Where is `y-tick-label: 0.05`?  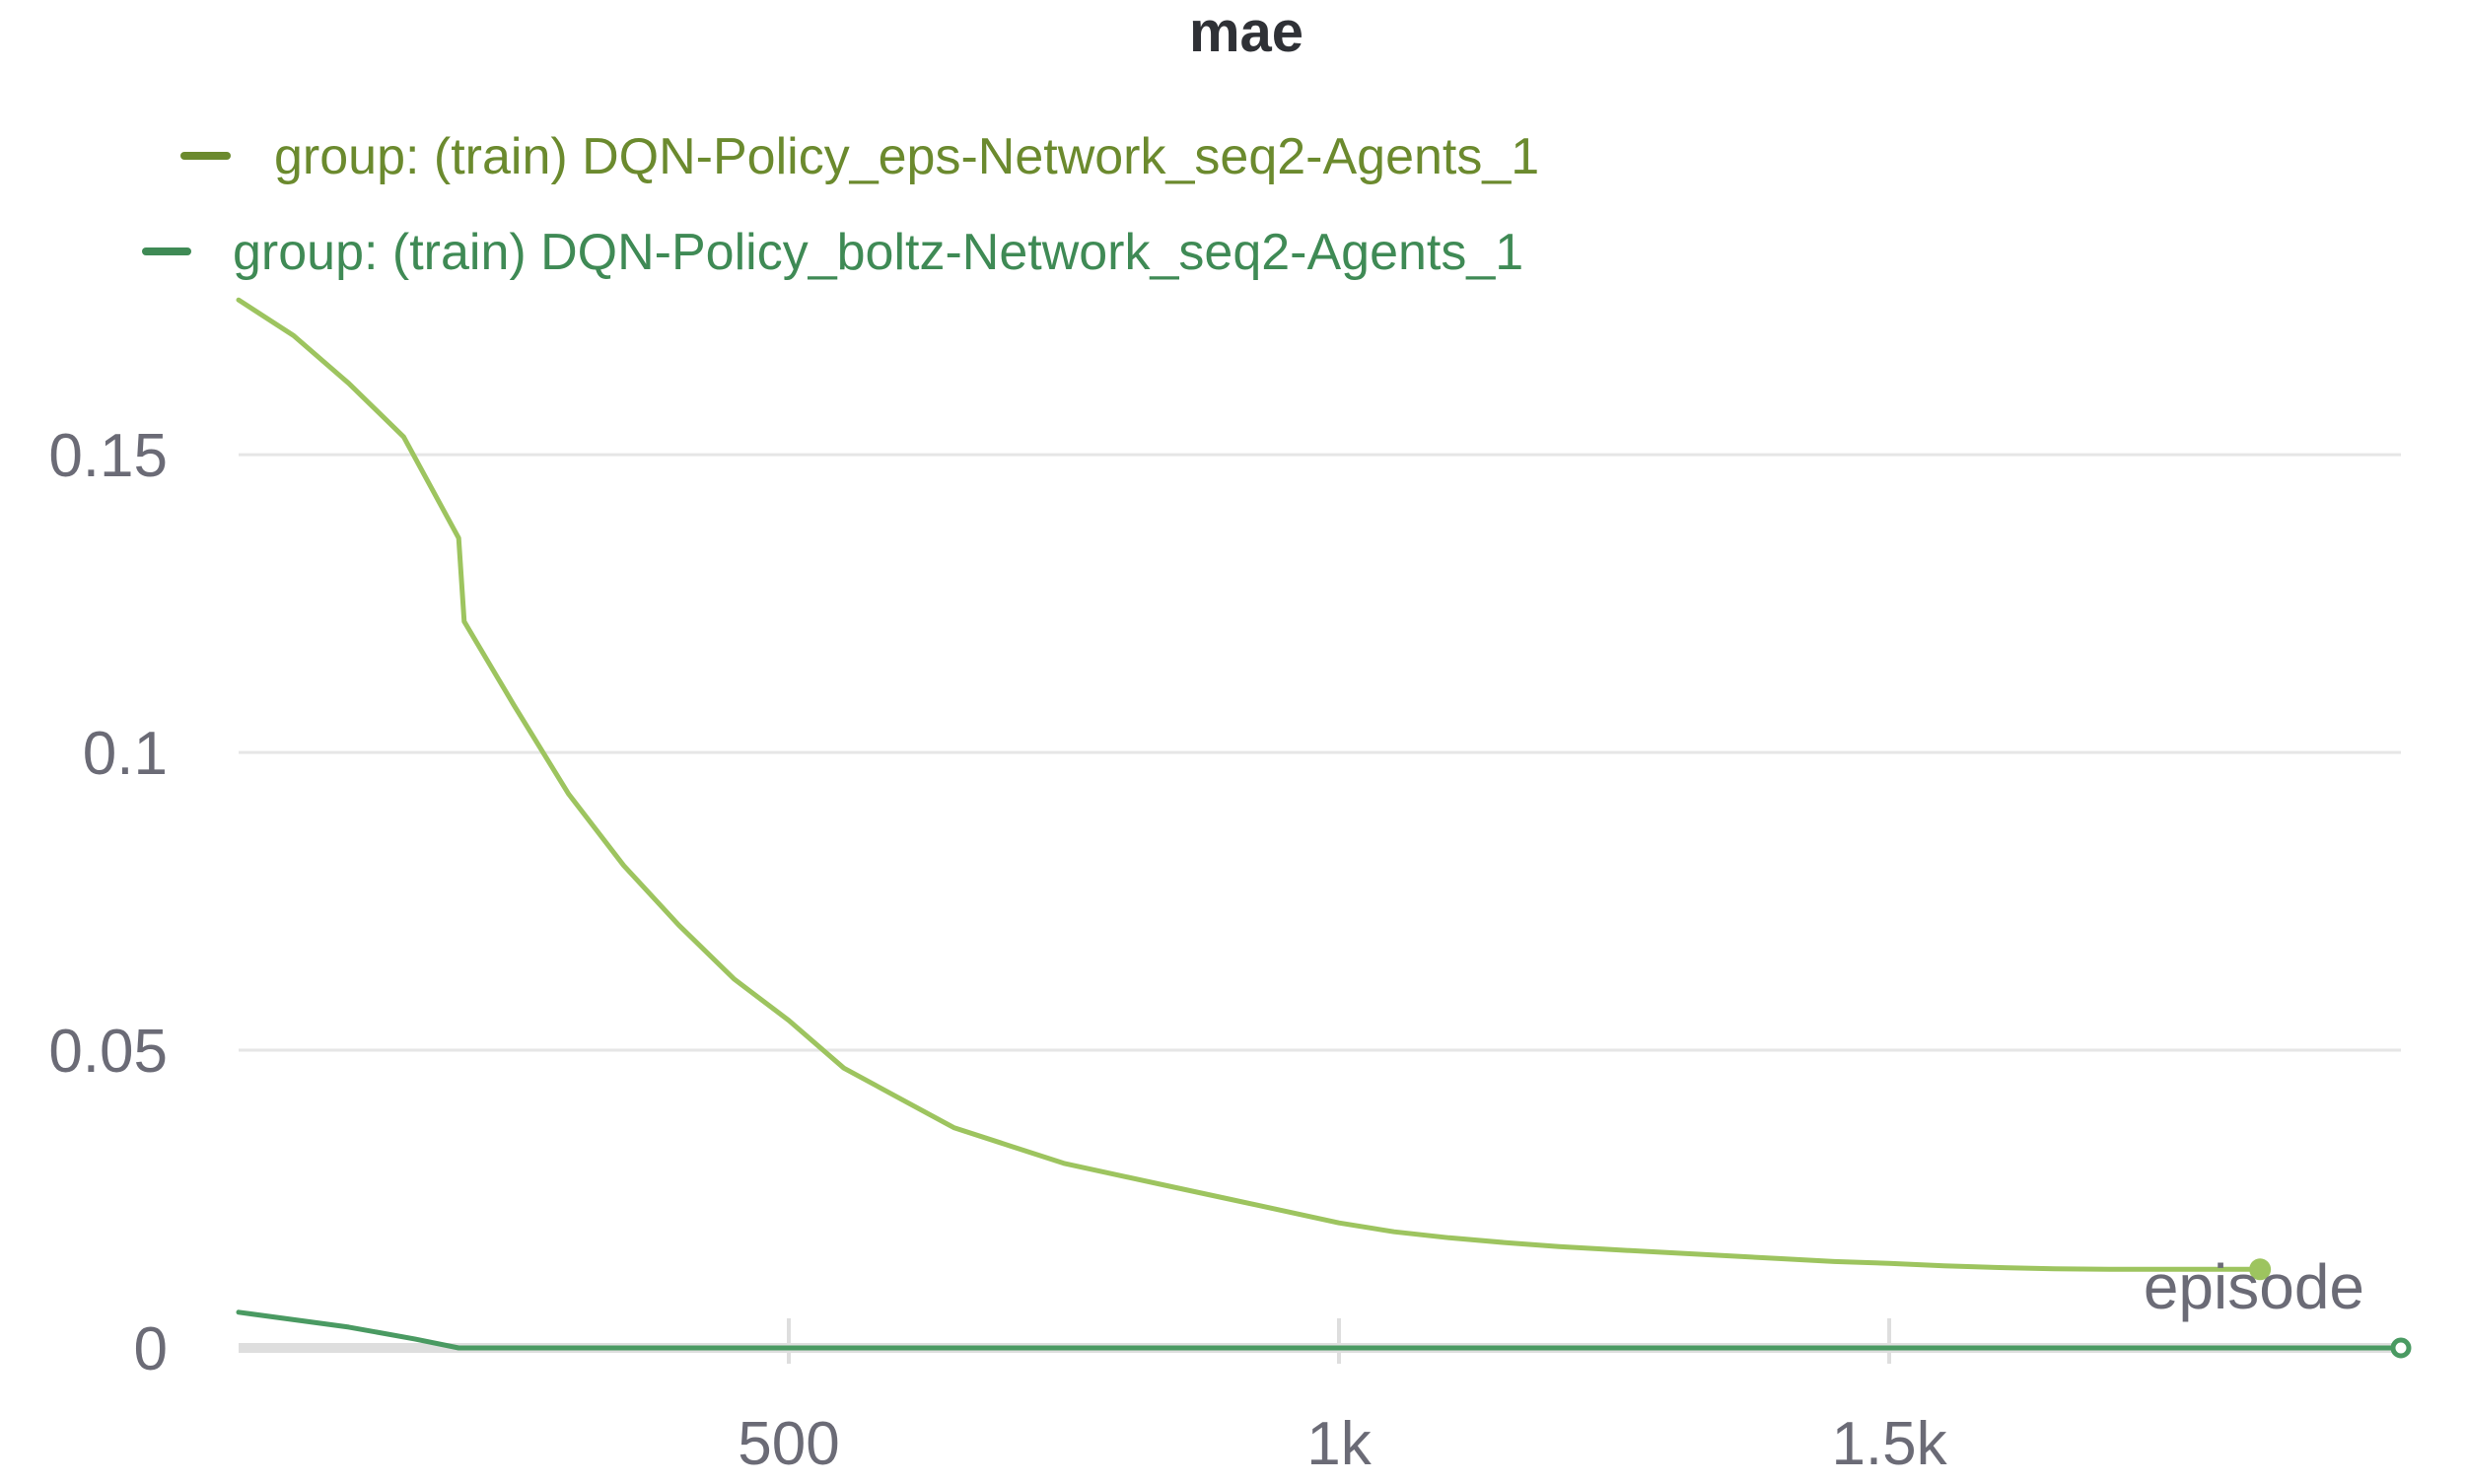 y-tick-label: 0.05 is located at coordinates (108, 1052).